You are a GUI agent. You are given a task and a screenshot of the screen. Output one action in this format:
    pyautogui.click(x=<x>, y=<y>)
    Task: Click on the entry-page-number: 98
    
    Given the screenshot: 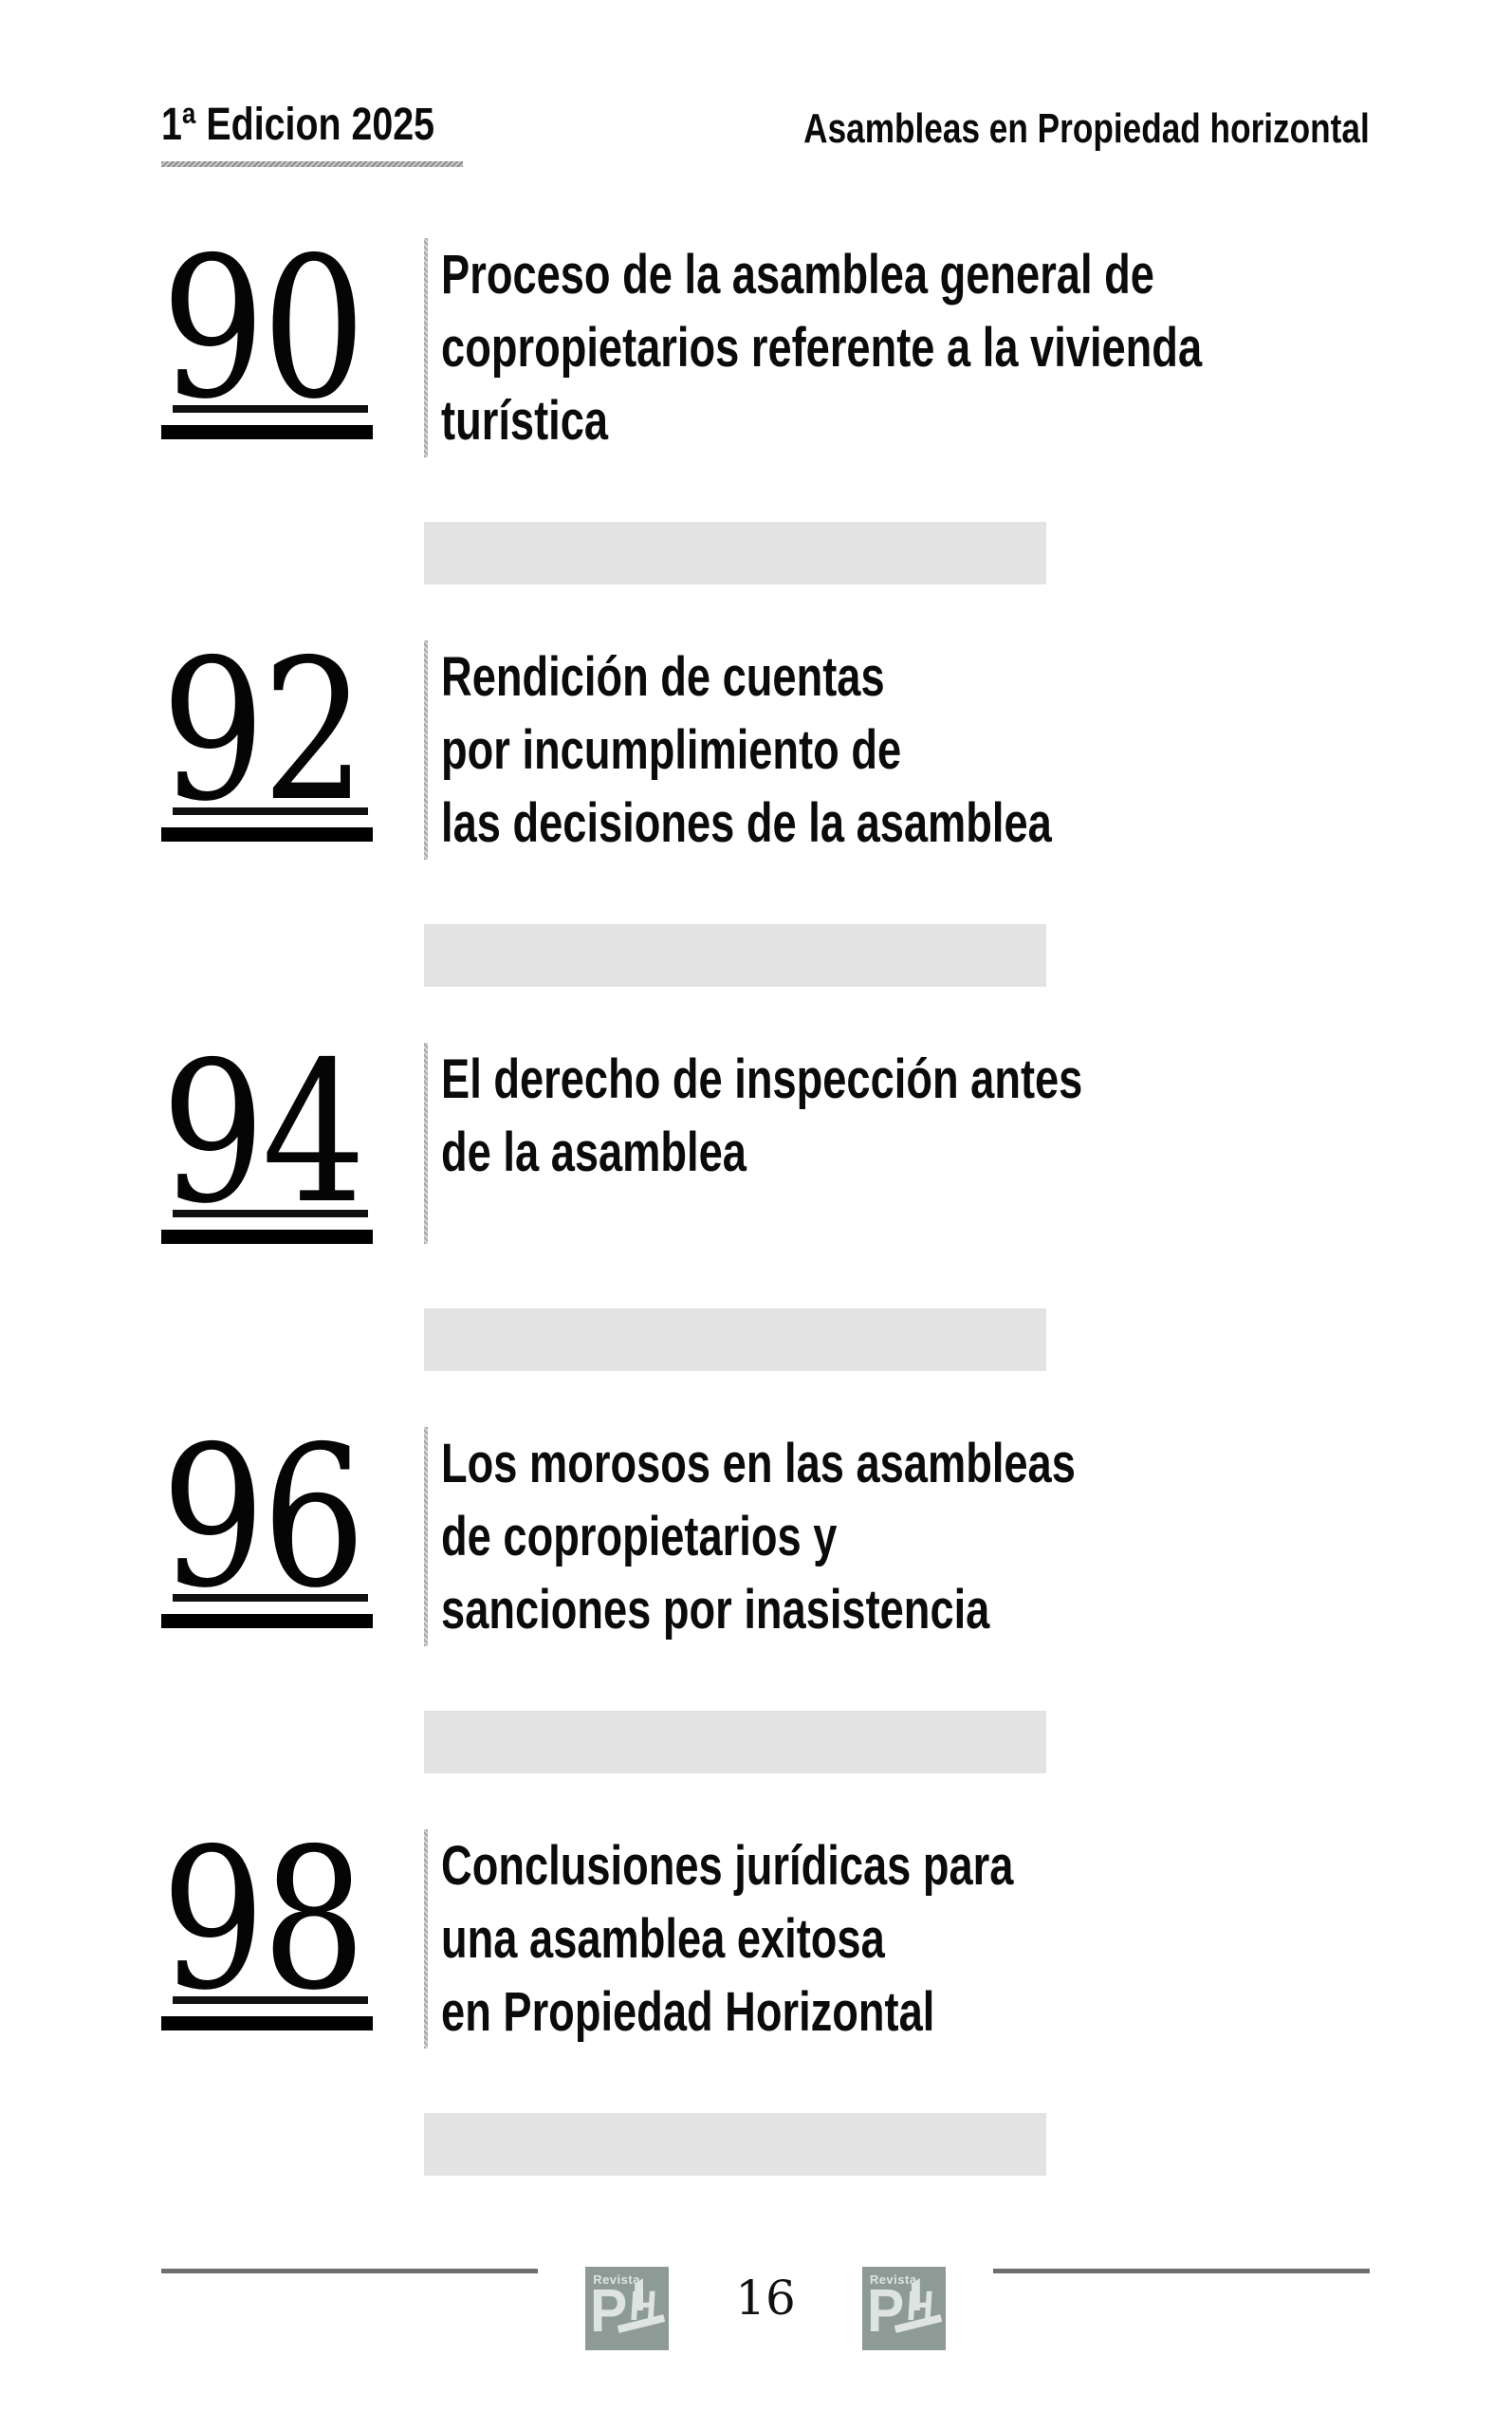 What is the action you would take?
    pyautogui.click(x=263, y=1920)
    